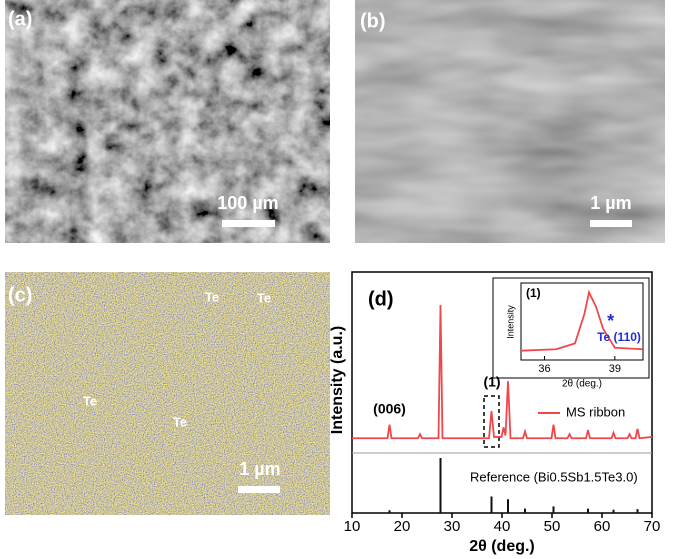 The image size is (673, 559). I want to click on panel-label: (d), so click(381, 299).